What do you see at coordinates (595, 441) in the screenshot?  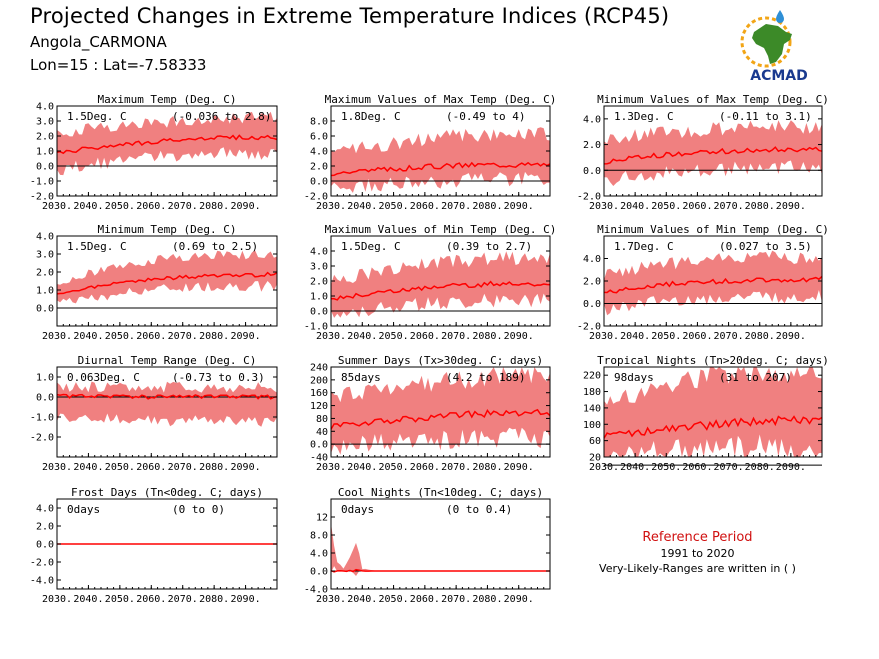 I see `y-tick-label: 60` at bounding box center [595, 441].